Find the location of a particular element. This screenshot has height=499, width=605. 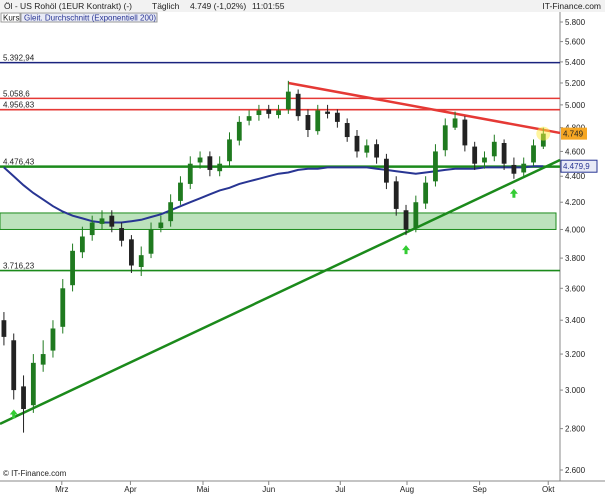

legend-item: Gleit. Durchschnitt (Exponentiell 200) is located at coordinates (90, 18).